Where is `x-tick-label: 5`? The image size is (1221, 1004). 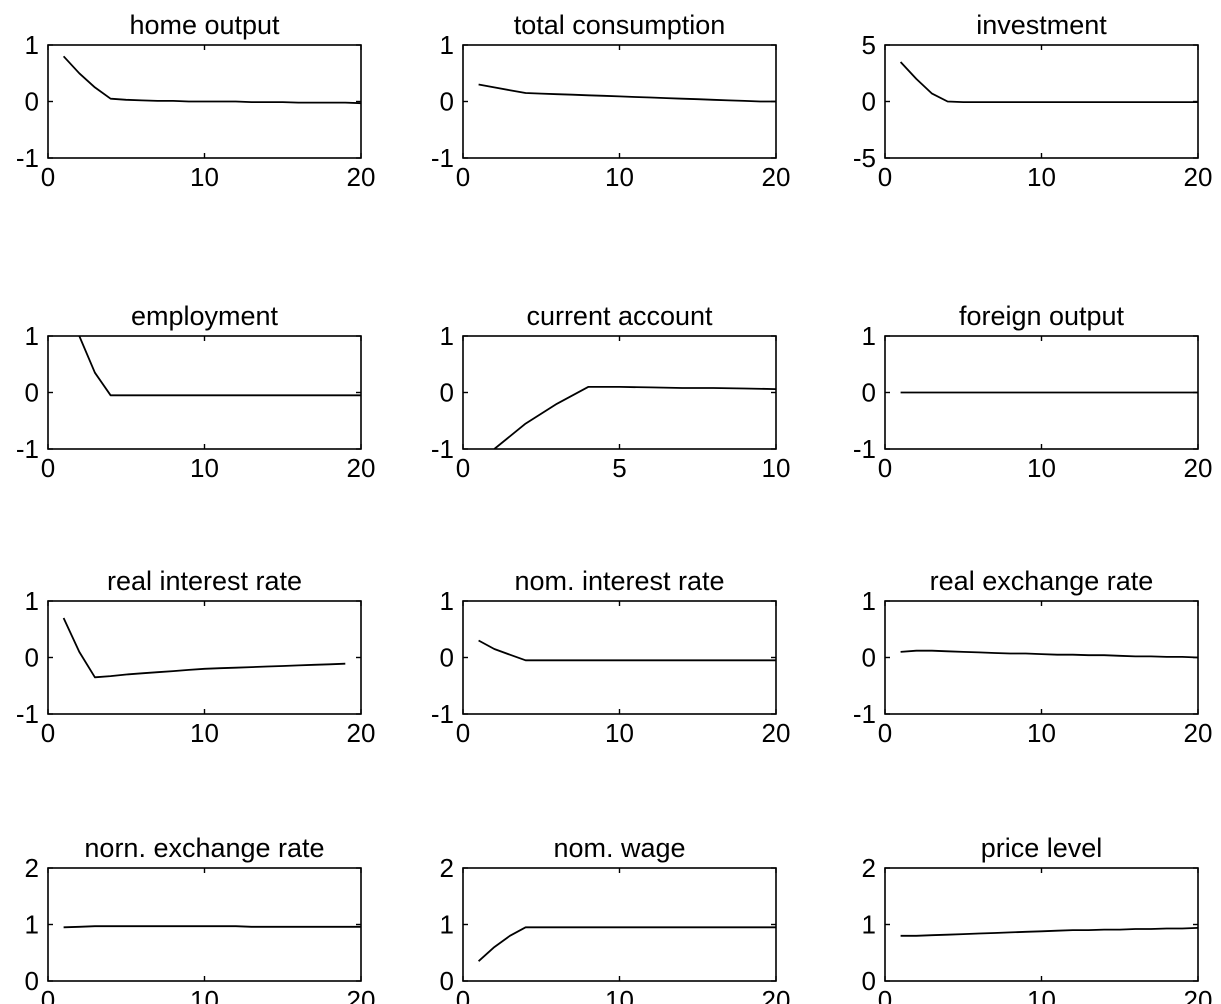 x-tick-label: 5 is located at coordinates (619, 468).